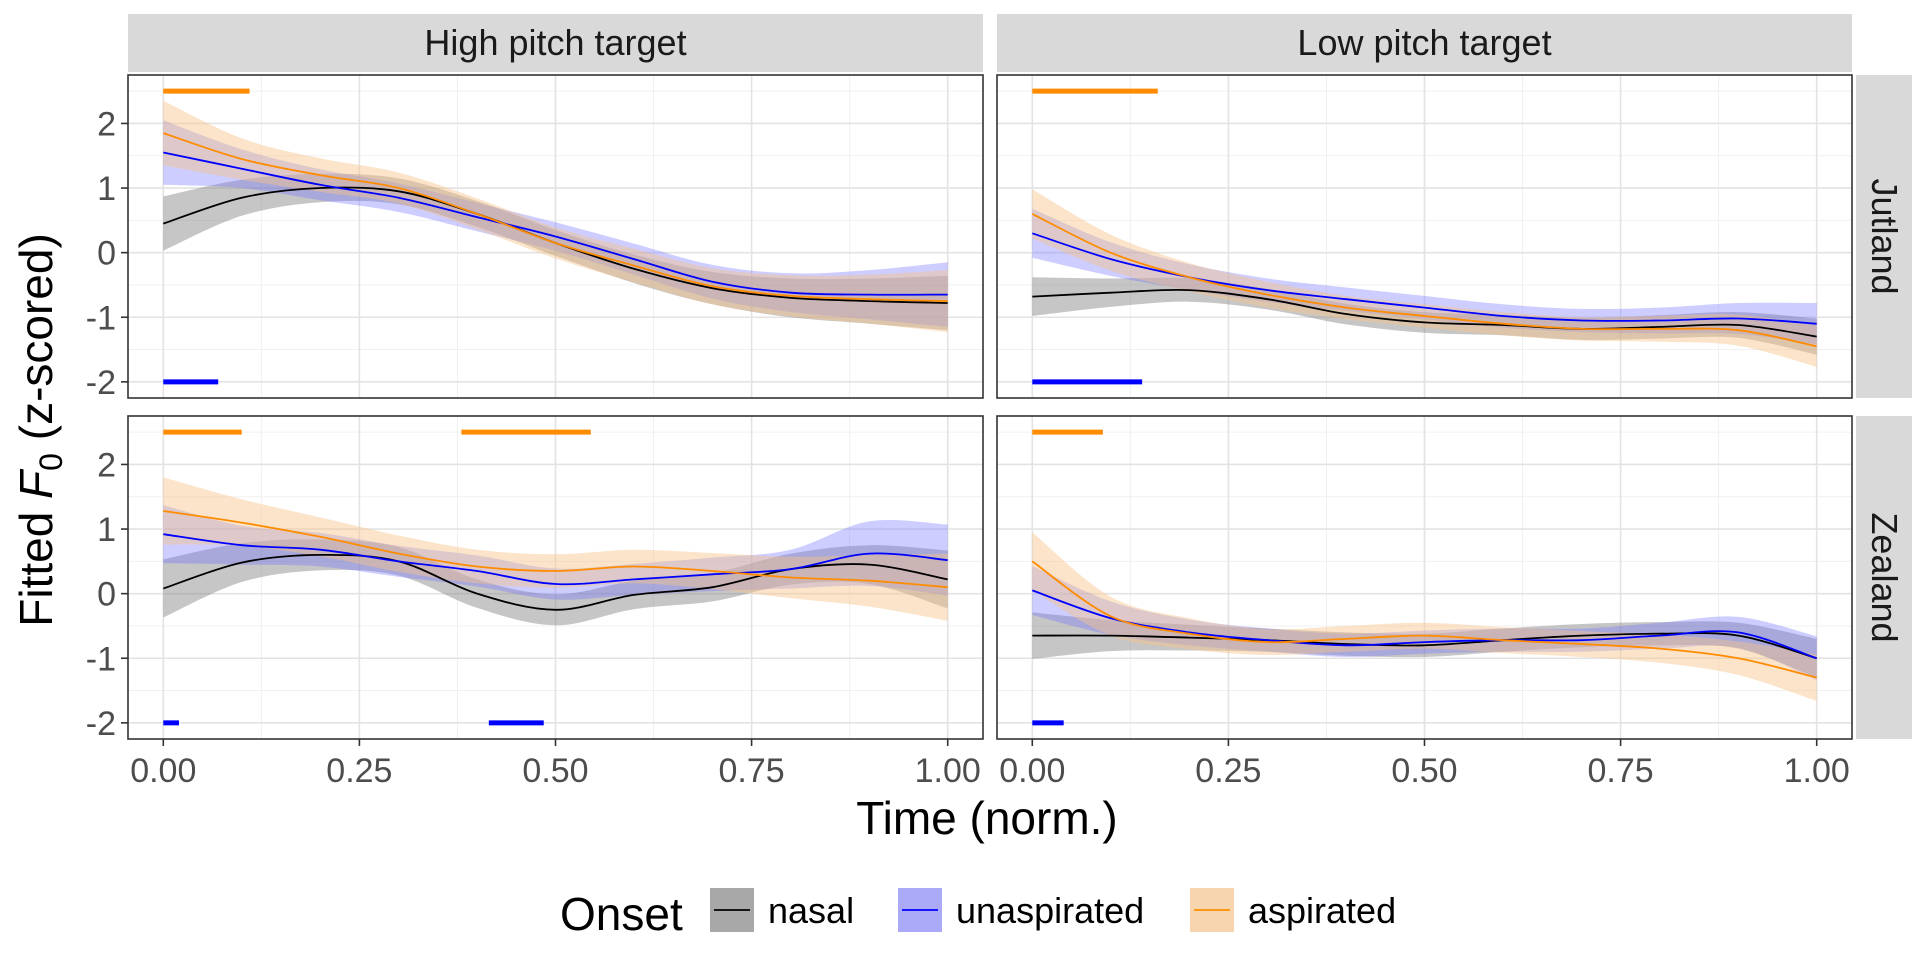 The width and height of the screenshot is (1920, 960). I want to click on legend-item-aspirated: aspirated, so click(1293, 910).